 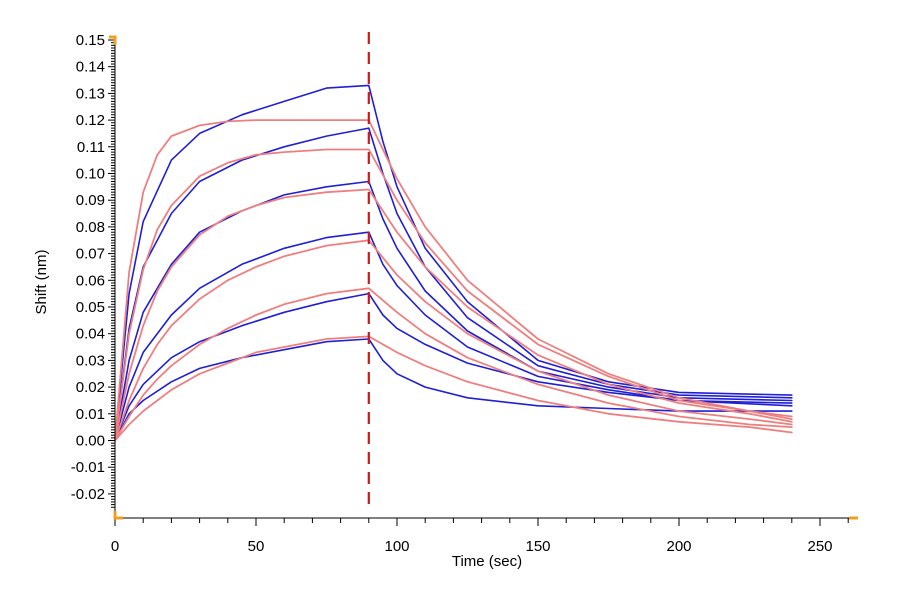 What do you see at coordinates (90, 360) in the screenshot?
I see `y-tick-label: 0.03` at bounding box center [90, 360].